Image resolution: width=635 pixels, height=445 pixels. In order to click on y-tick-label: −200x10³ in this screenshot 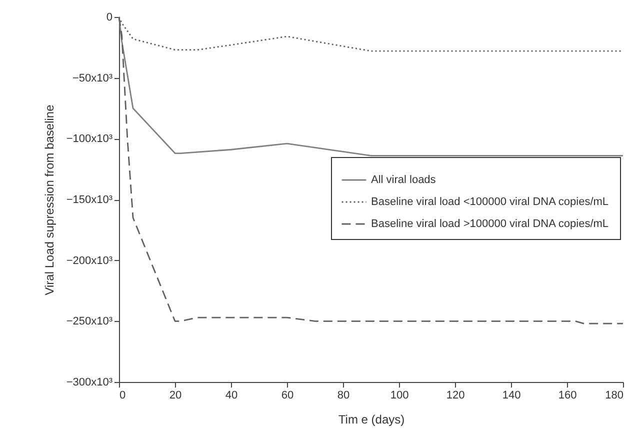, I will do `click(89, 260)`.